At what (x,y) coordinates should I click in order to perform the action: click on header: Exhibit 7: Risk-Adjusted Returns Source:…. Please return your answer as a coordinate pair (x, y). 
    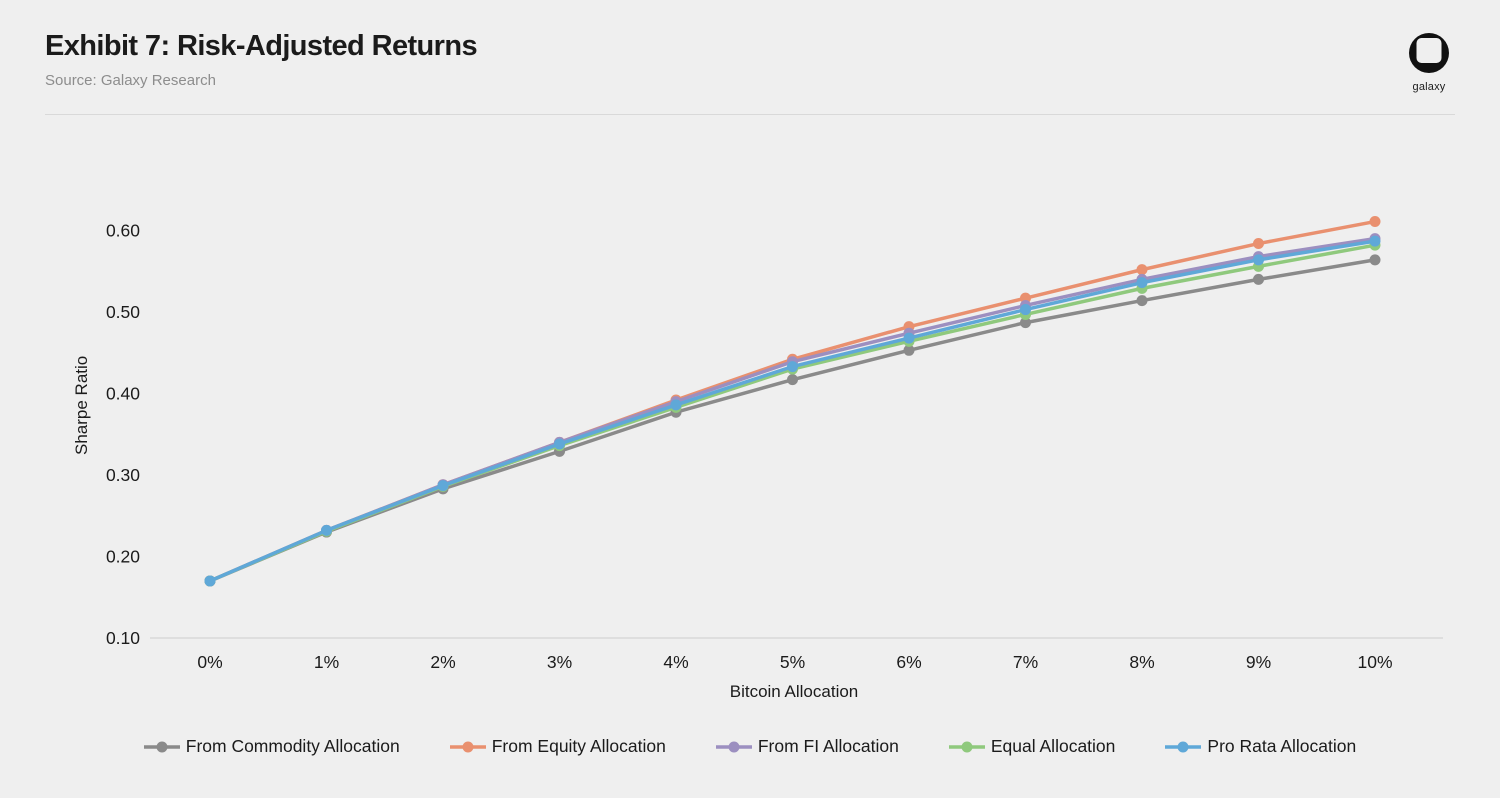
    Looking at the image, I should click on (750, 61).